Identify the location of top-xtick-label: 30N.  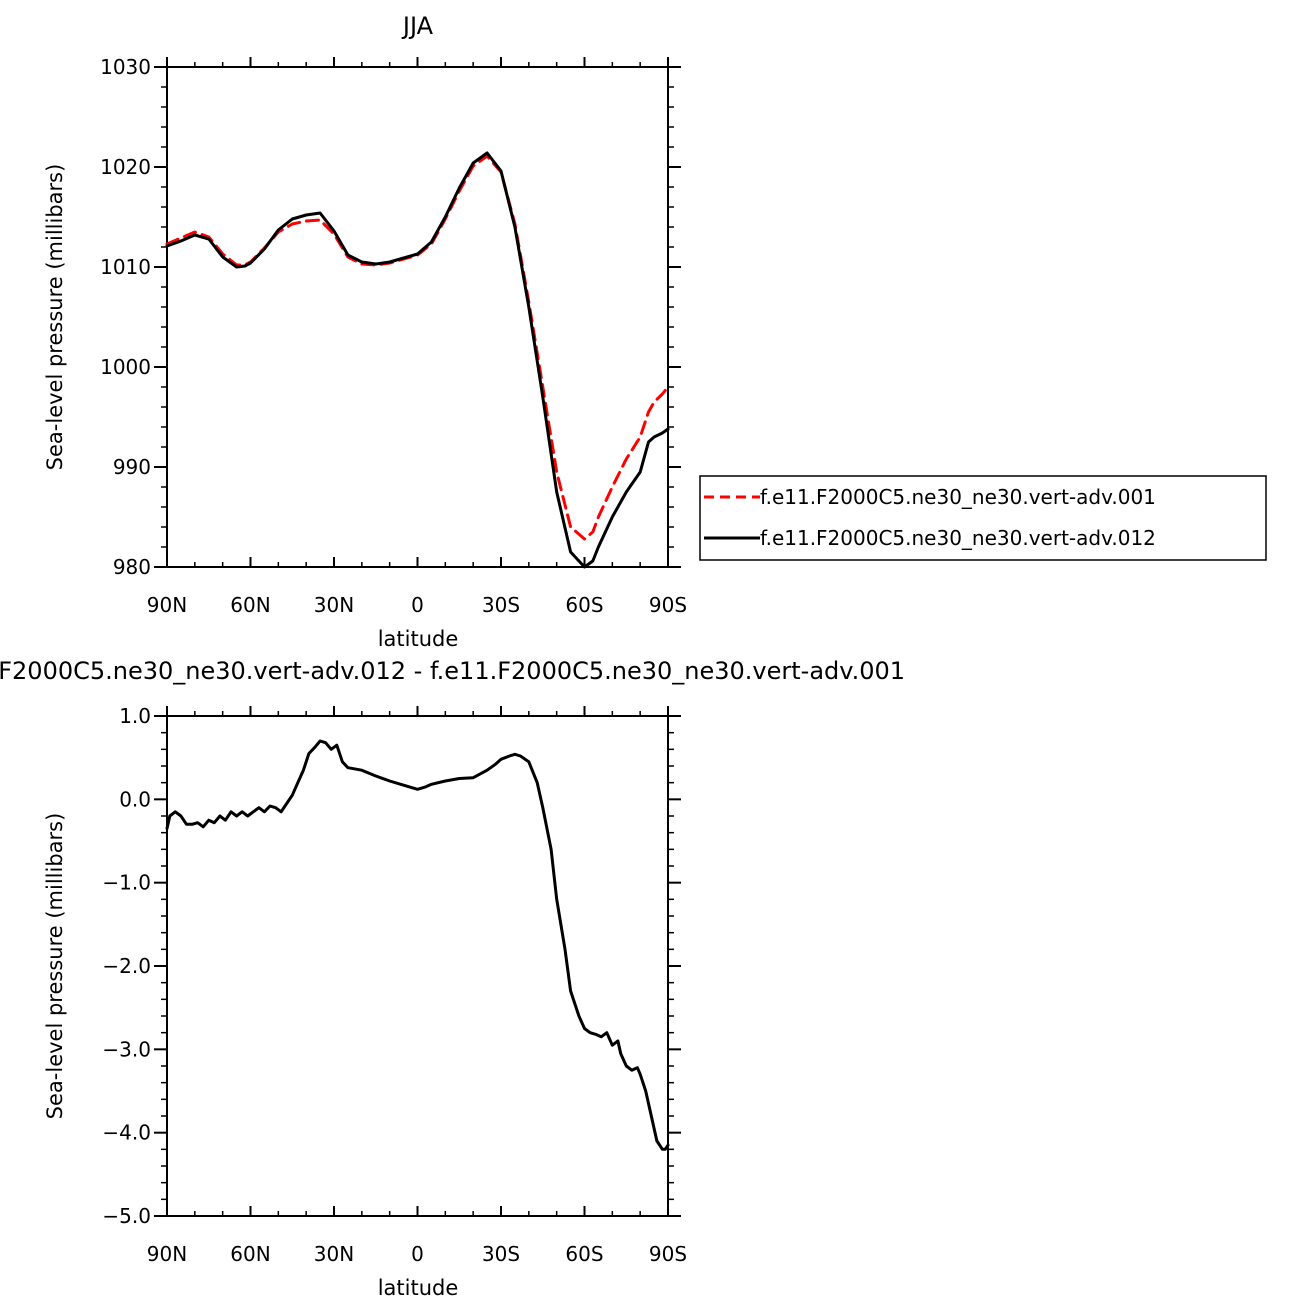
(334, 605).